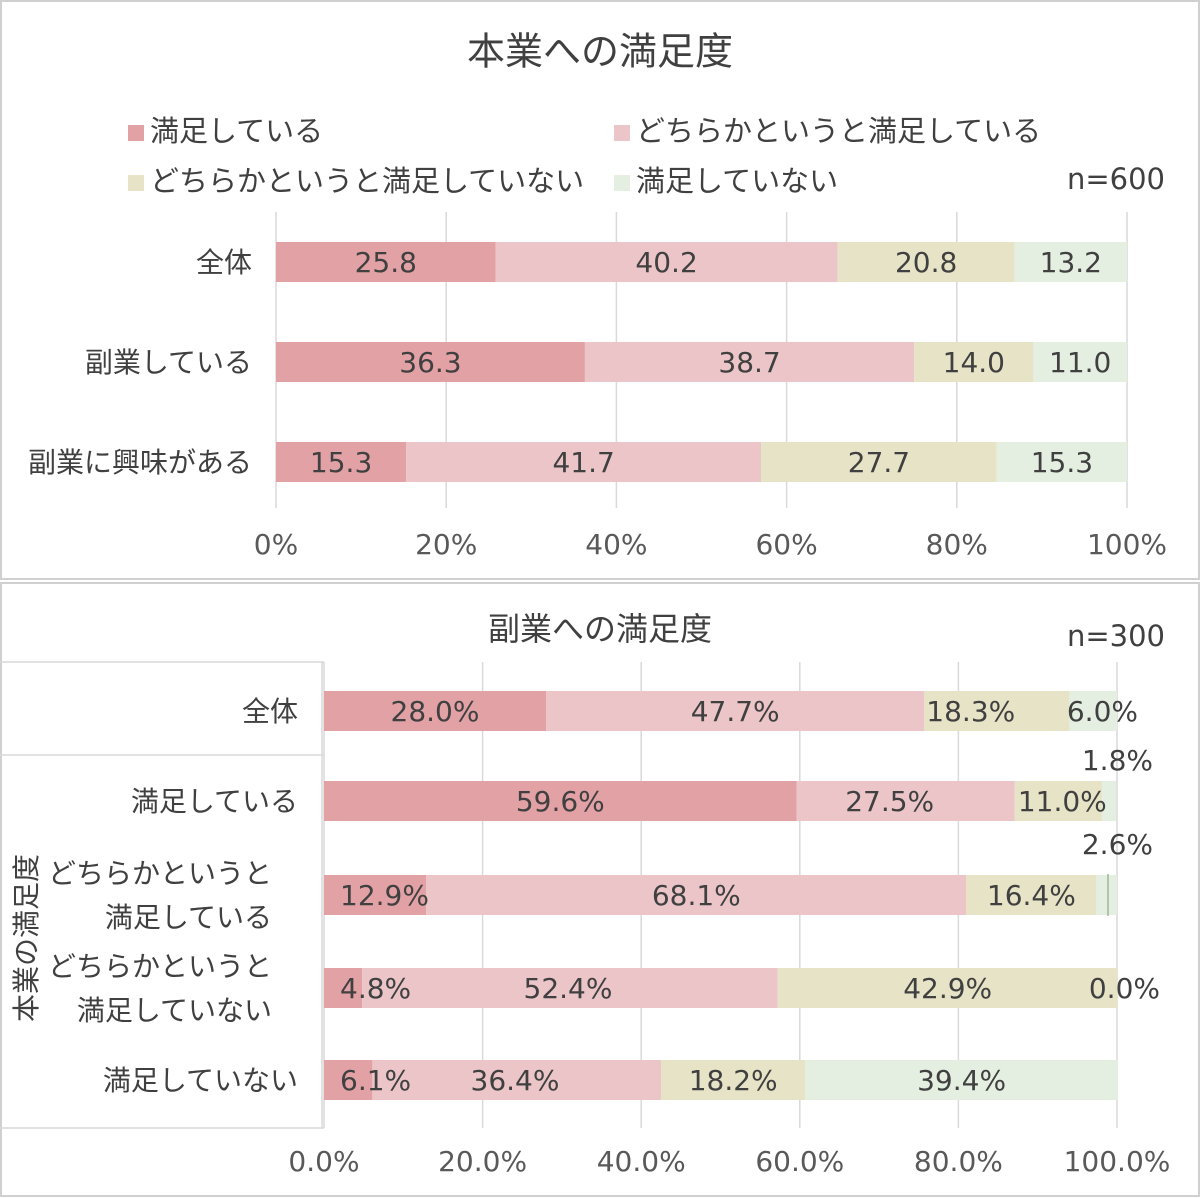  Describe the element at coordinates (600, 629) in the screenshot. I see `chart-2-title: 副業への満足度` at that location.